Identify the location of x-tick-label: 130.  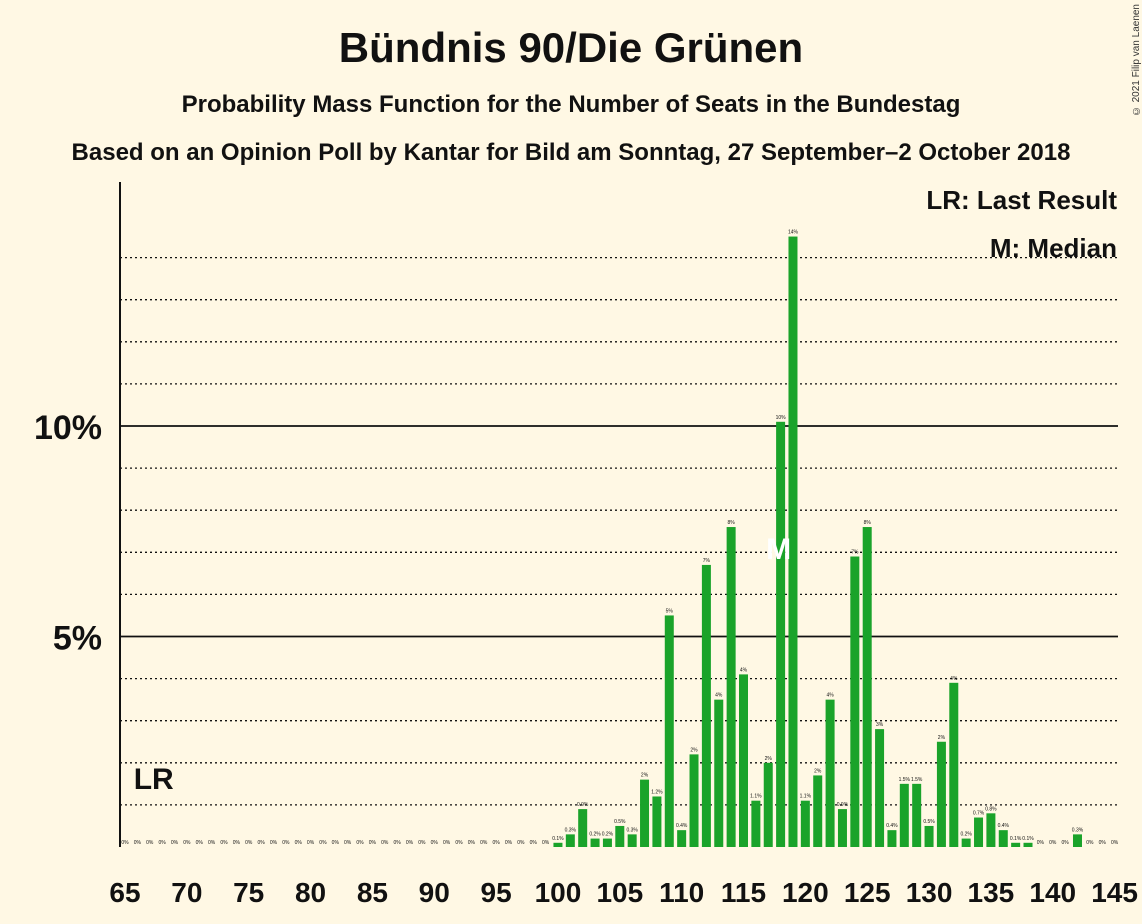
(929, 892).